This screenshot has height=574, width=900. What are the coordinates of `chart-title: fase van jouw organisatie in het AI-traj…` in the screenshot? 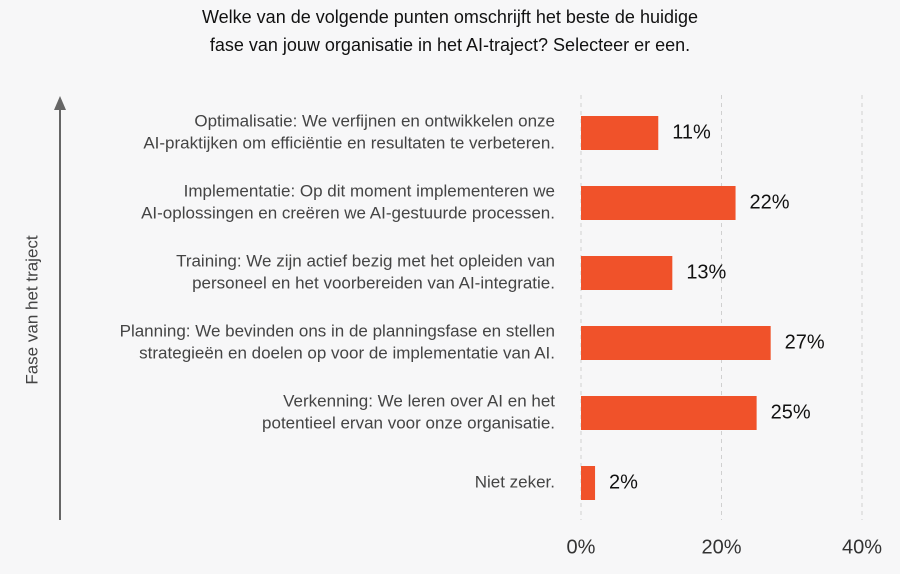 It's located at (450, 45).